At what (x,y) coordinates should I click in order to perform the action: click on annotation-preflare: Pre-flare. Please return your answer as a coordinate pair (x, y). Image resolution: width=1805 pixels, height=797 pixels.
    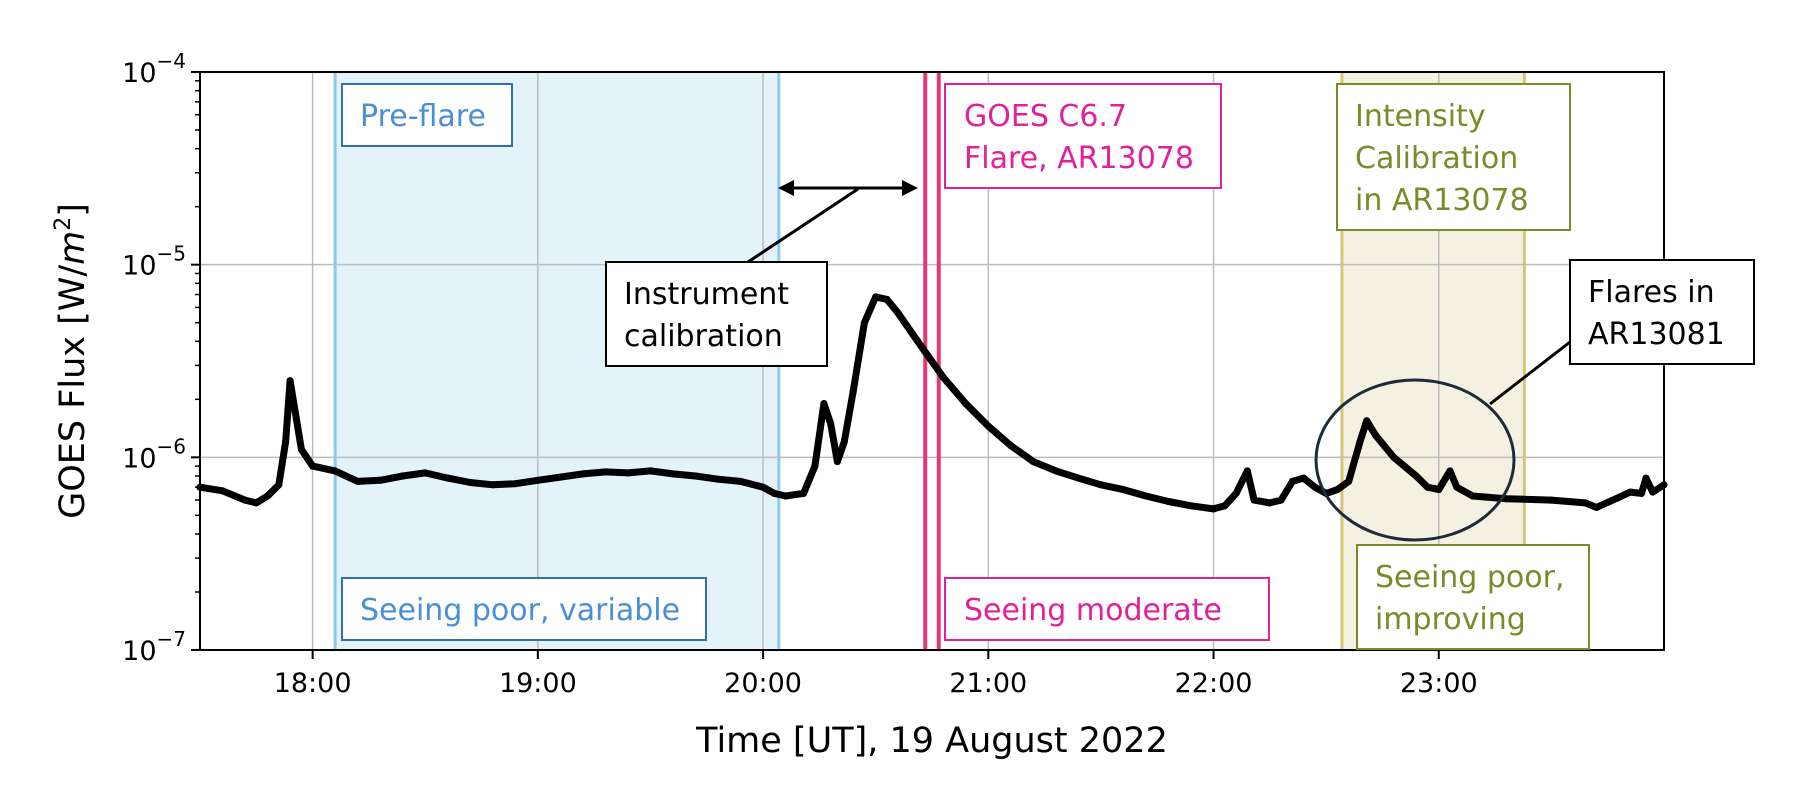
    Looking at the image, I should click on (427, 115).